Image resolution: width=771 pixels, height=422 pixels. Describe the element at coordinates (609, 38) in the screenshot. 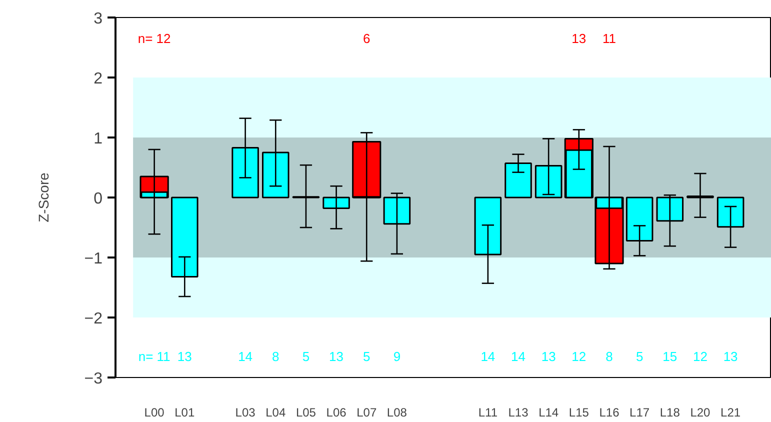

I see `annotation: 11` at that location.